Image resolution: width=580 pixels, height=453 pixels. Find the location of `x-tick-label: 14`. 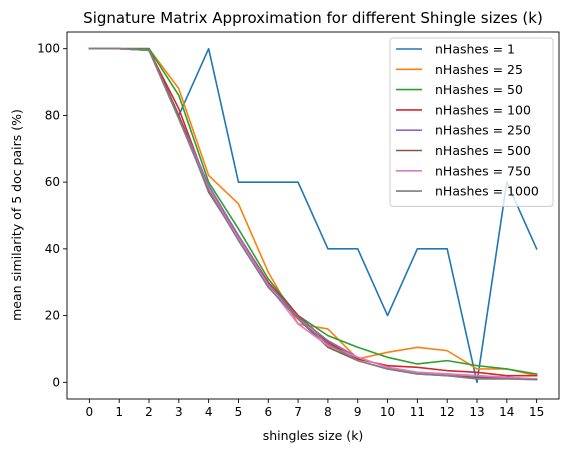

x-tick-label: 14 is located at coordinates (506, 412).